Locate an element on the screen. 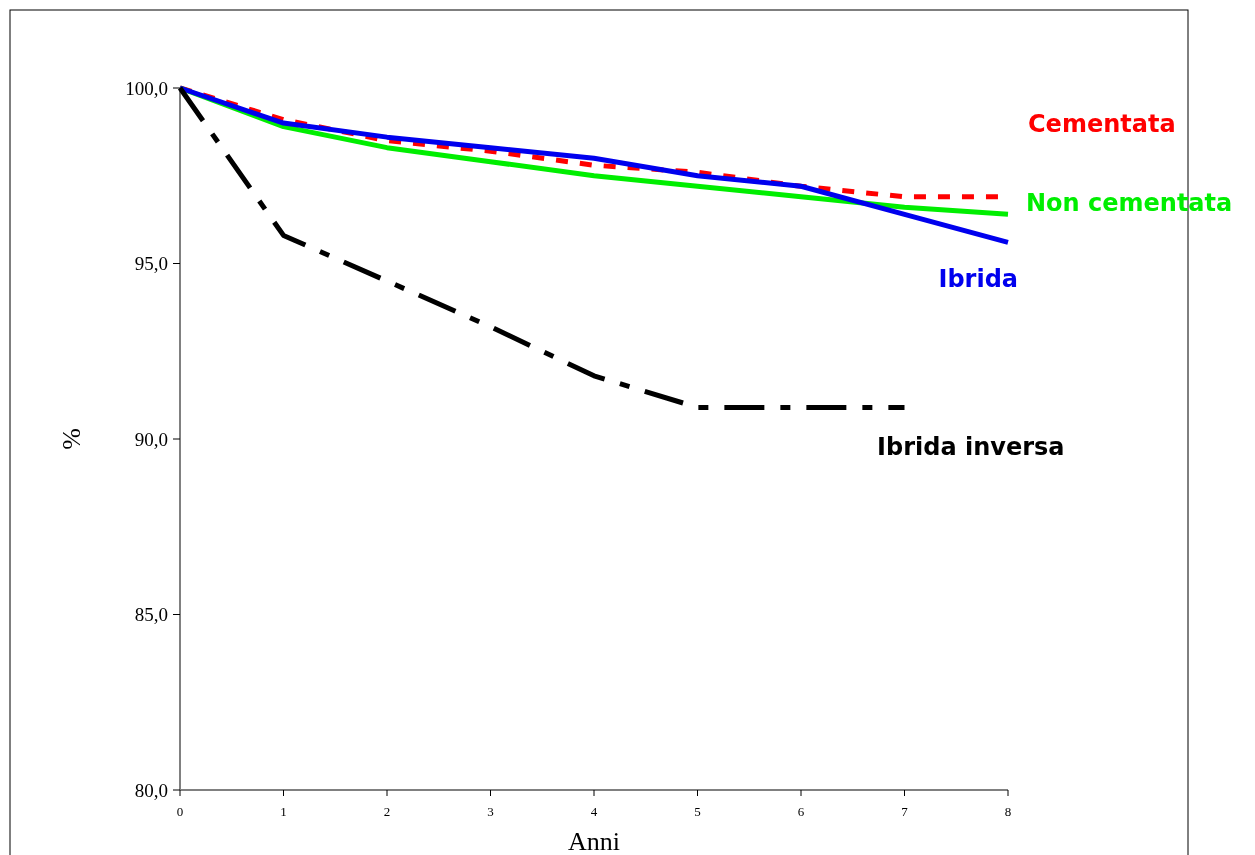 The width and height of the screenshot is (1255, 855). y-tick-label: 95,0 is located at coordinates (151, 264).